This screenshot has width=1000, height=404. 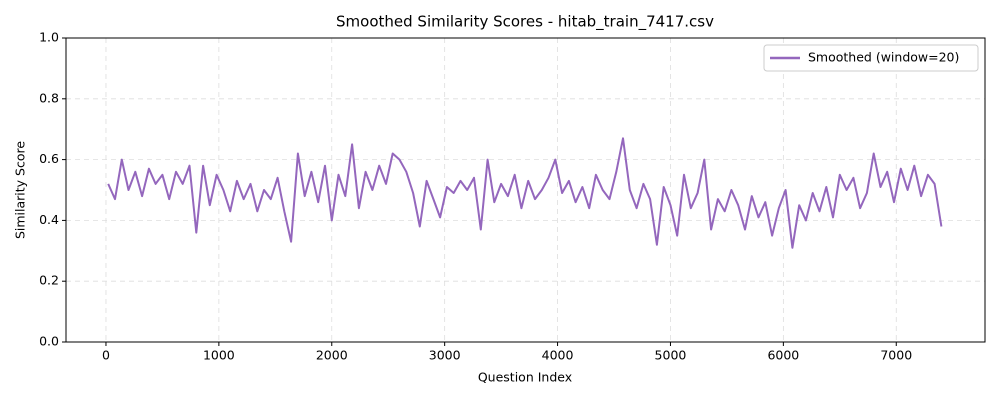 I want to click on x-tick-label: 4000, so click(x=558, y=355).